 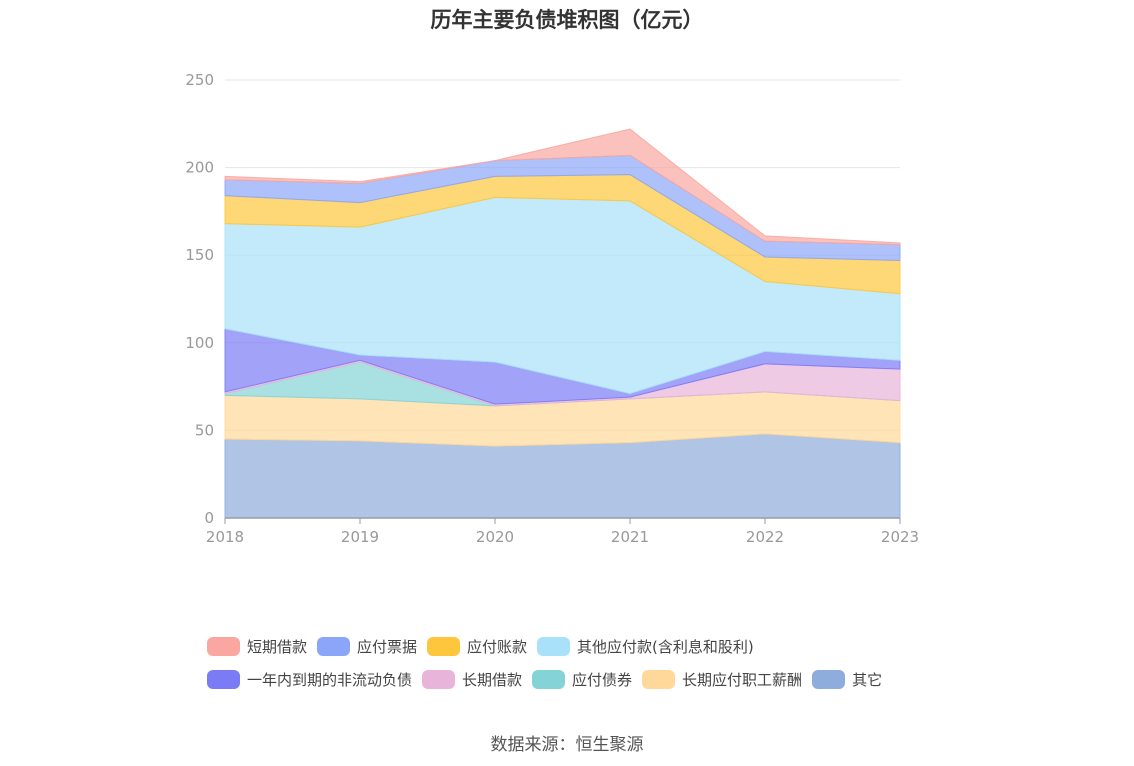 I want to click on y-tick-label: 200, so click(x=199, y=168).